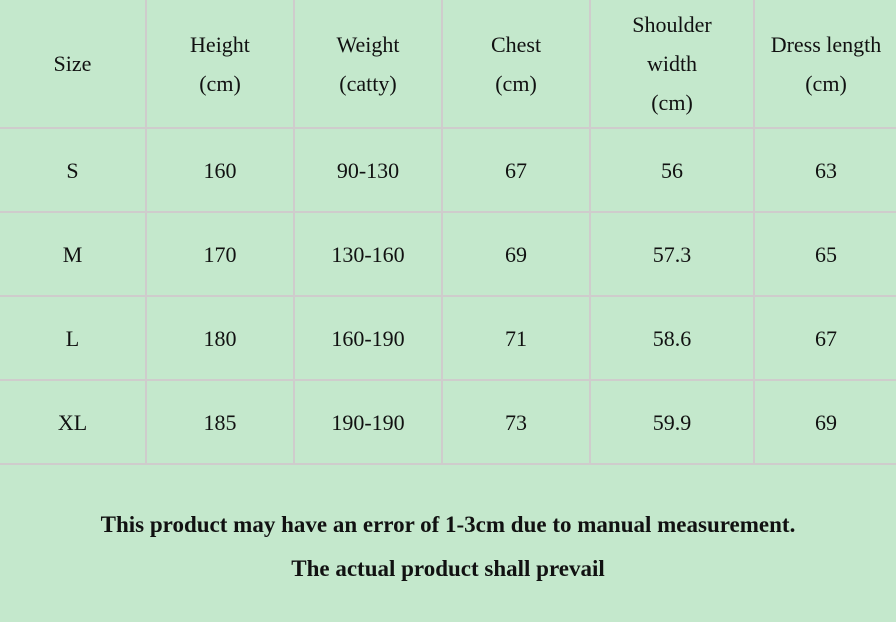  Describe the element at coordinates (368, 64) in the screenshot. I see `header-weight: Weight (catty)` at that location.